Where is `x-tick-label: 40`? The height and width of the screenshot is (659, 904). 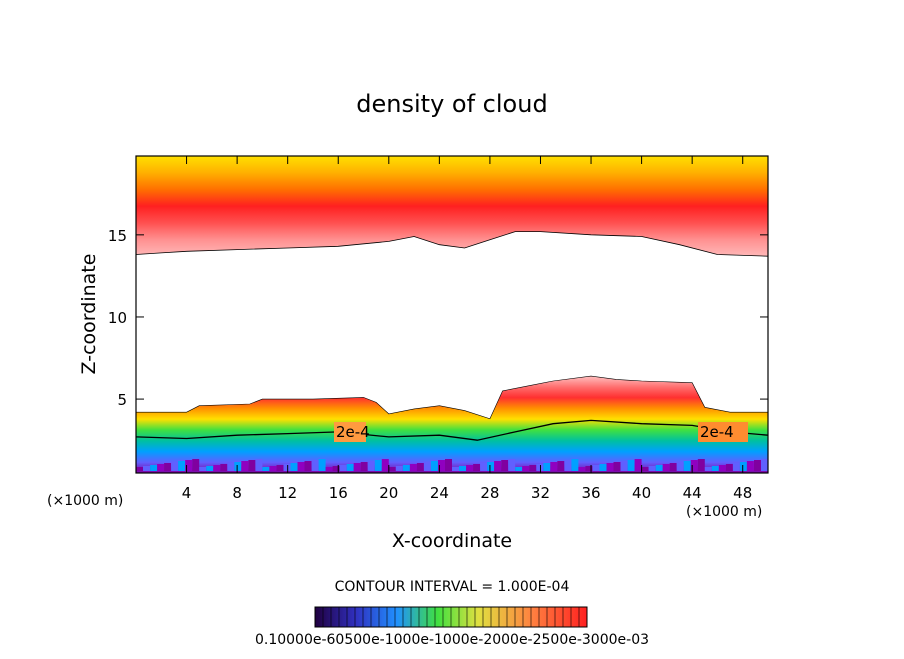
x-tick-label: 40 is located at coordinates (641, 493).